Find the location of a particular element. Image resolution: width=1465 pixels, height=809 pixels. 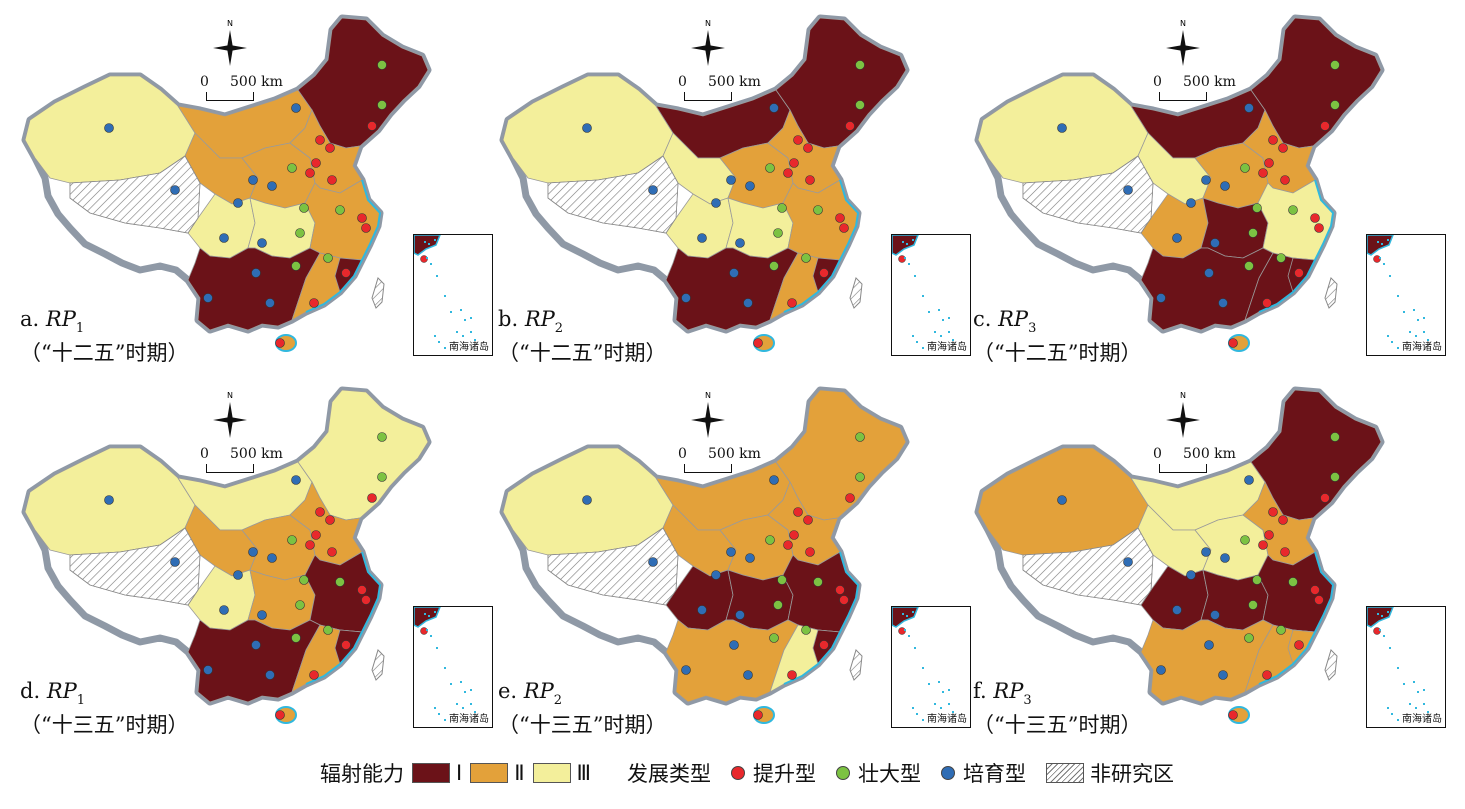

legend-capacity-title: 辐射能力 is located at coordinates (362, 774).